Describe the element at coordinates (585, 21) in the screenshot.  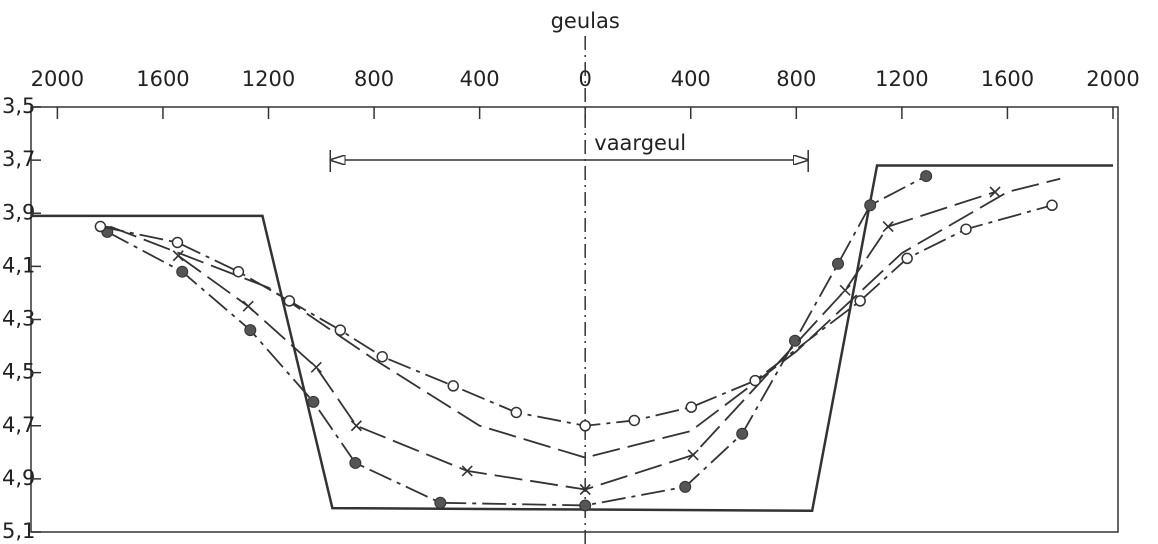
I see `axis-label: geulas` at that location.